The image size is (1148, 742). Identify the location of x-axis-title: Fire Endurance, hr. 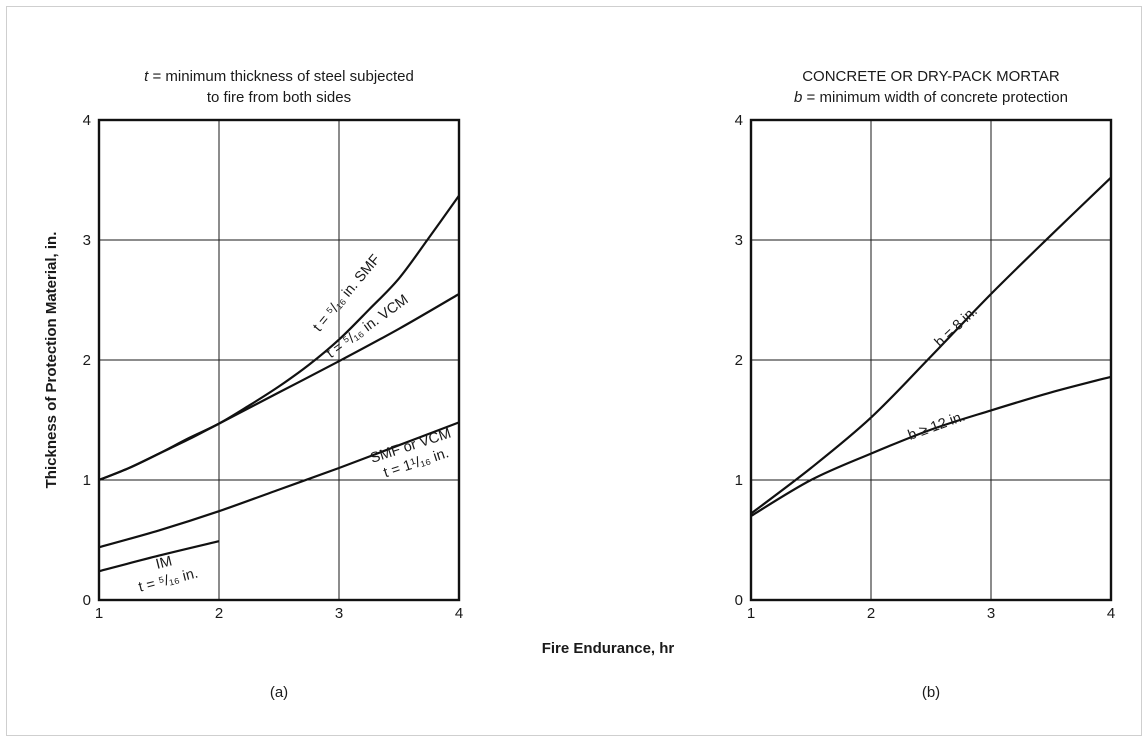
(608, 648).